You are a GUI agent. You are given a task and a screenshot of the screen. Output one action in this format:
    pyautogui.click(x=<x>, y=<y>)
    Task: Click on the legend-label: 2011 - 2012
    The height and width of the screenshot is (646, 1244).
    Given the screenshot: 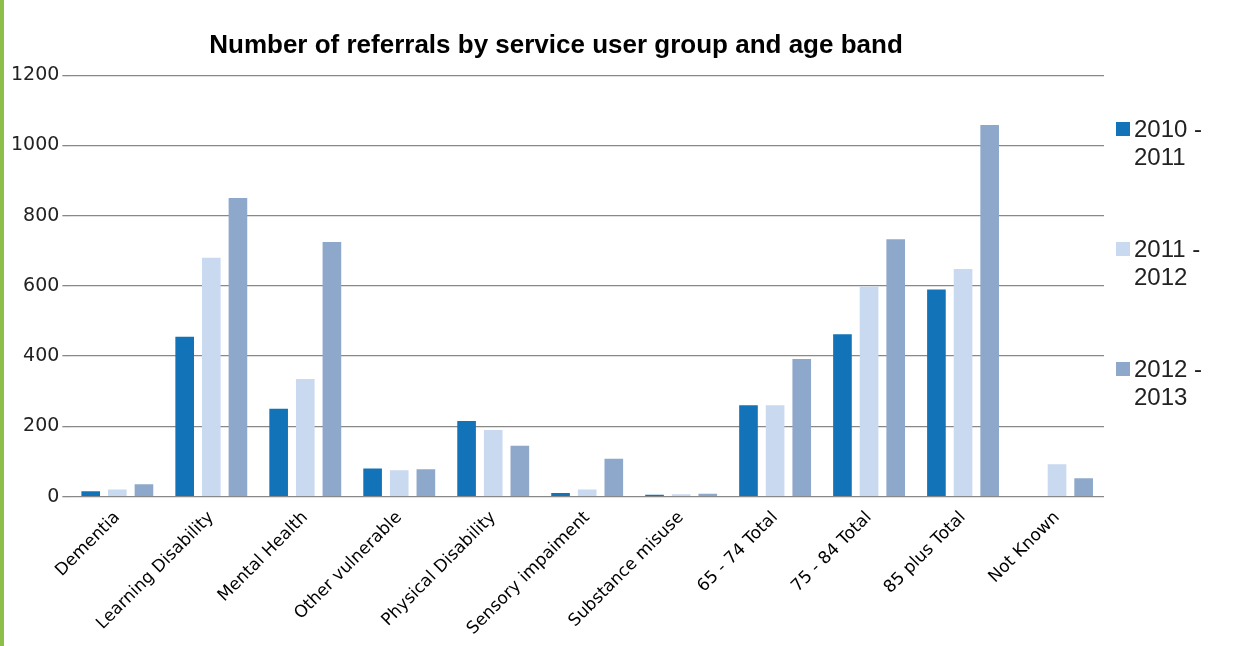 What is the action you would take?
    pyautogui.click(x=1168, y=263)
    